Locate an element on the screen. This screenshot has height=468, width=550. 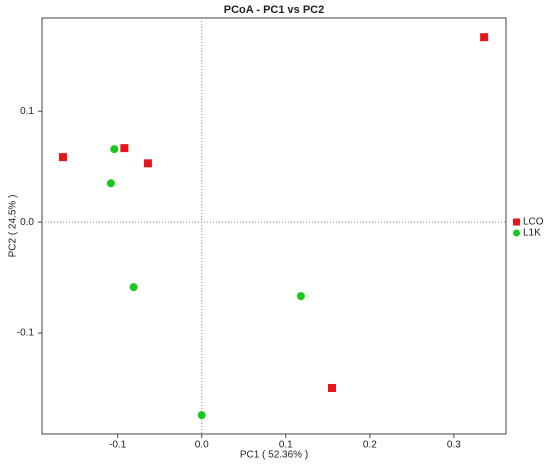
x-tick-label: -0.1 is located at coordinates (118, 445).